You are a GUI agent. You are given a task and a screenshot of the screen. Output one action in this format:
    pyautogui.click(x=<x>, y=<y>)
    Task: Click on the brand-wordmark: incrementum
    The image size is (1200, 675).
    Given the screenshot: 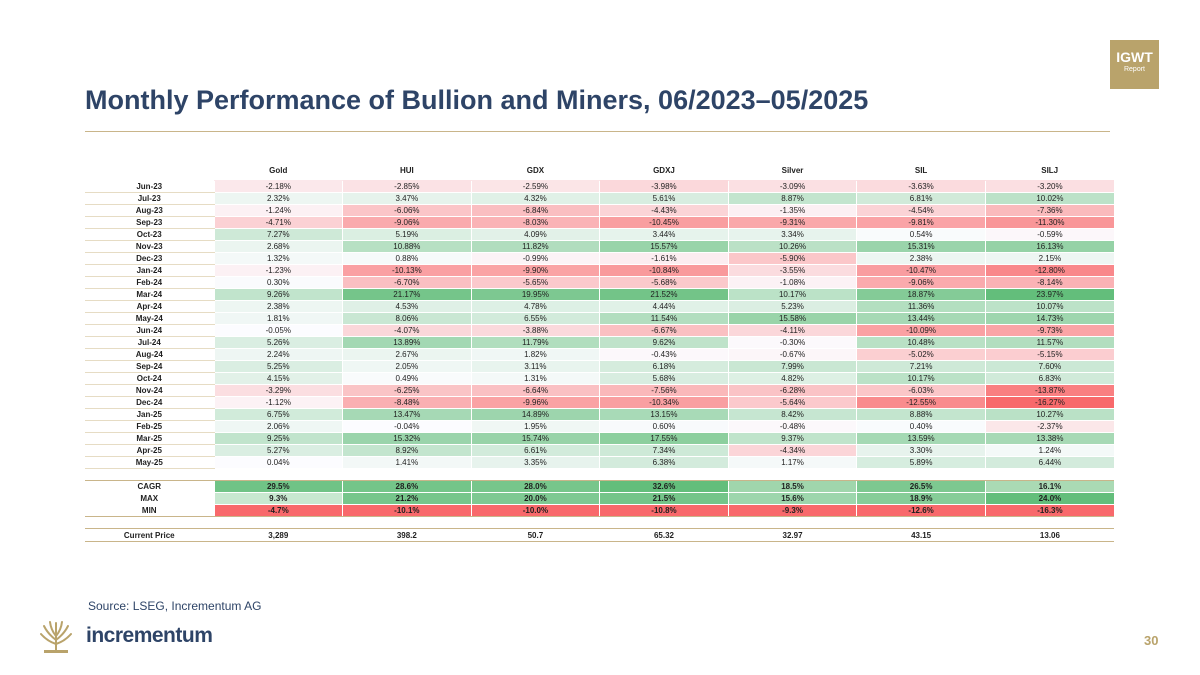 What is the action you would take?
    pyautogui.click(x=149, y=635)
    